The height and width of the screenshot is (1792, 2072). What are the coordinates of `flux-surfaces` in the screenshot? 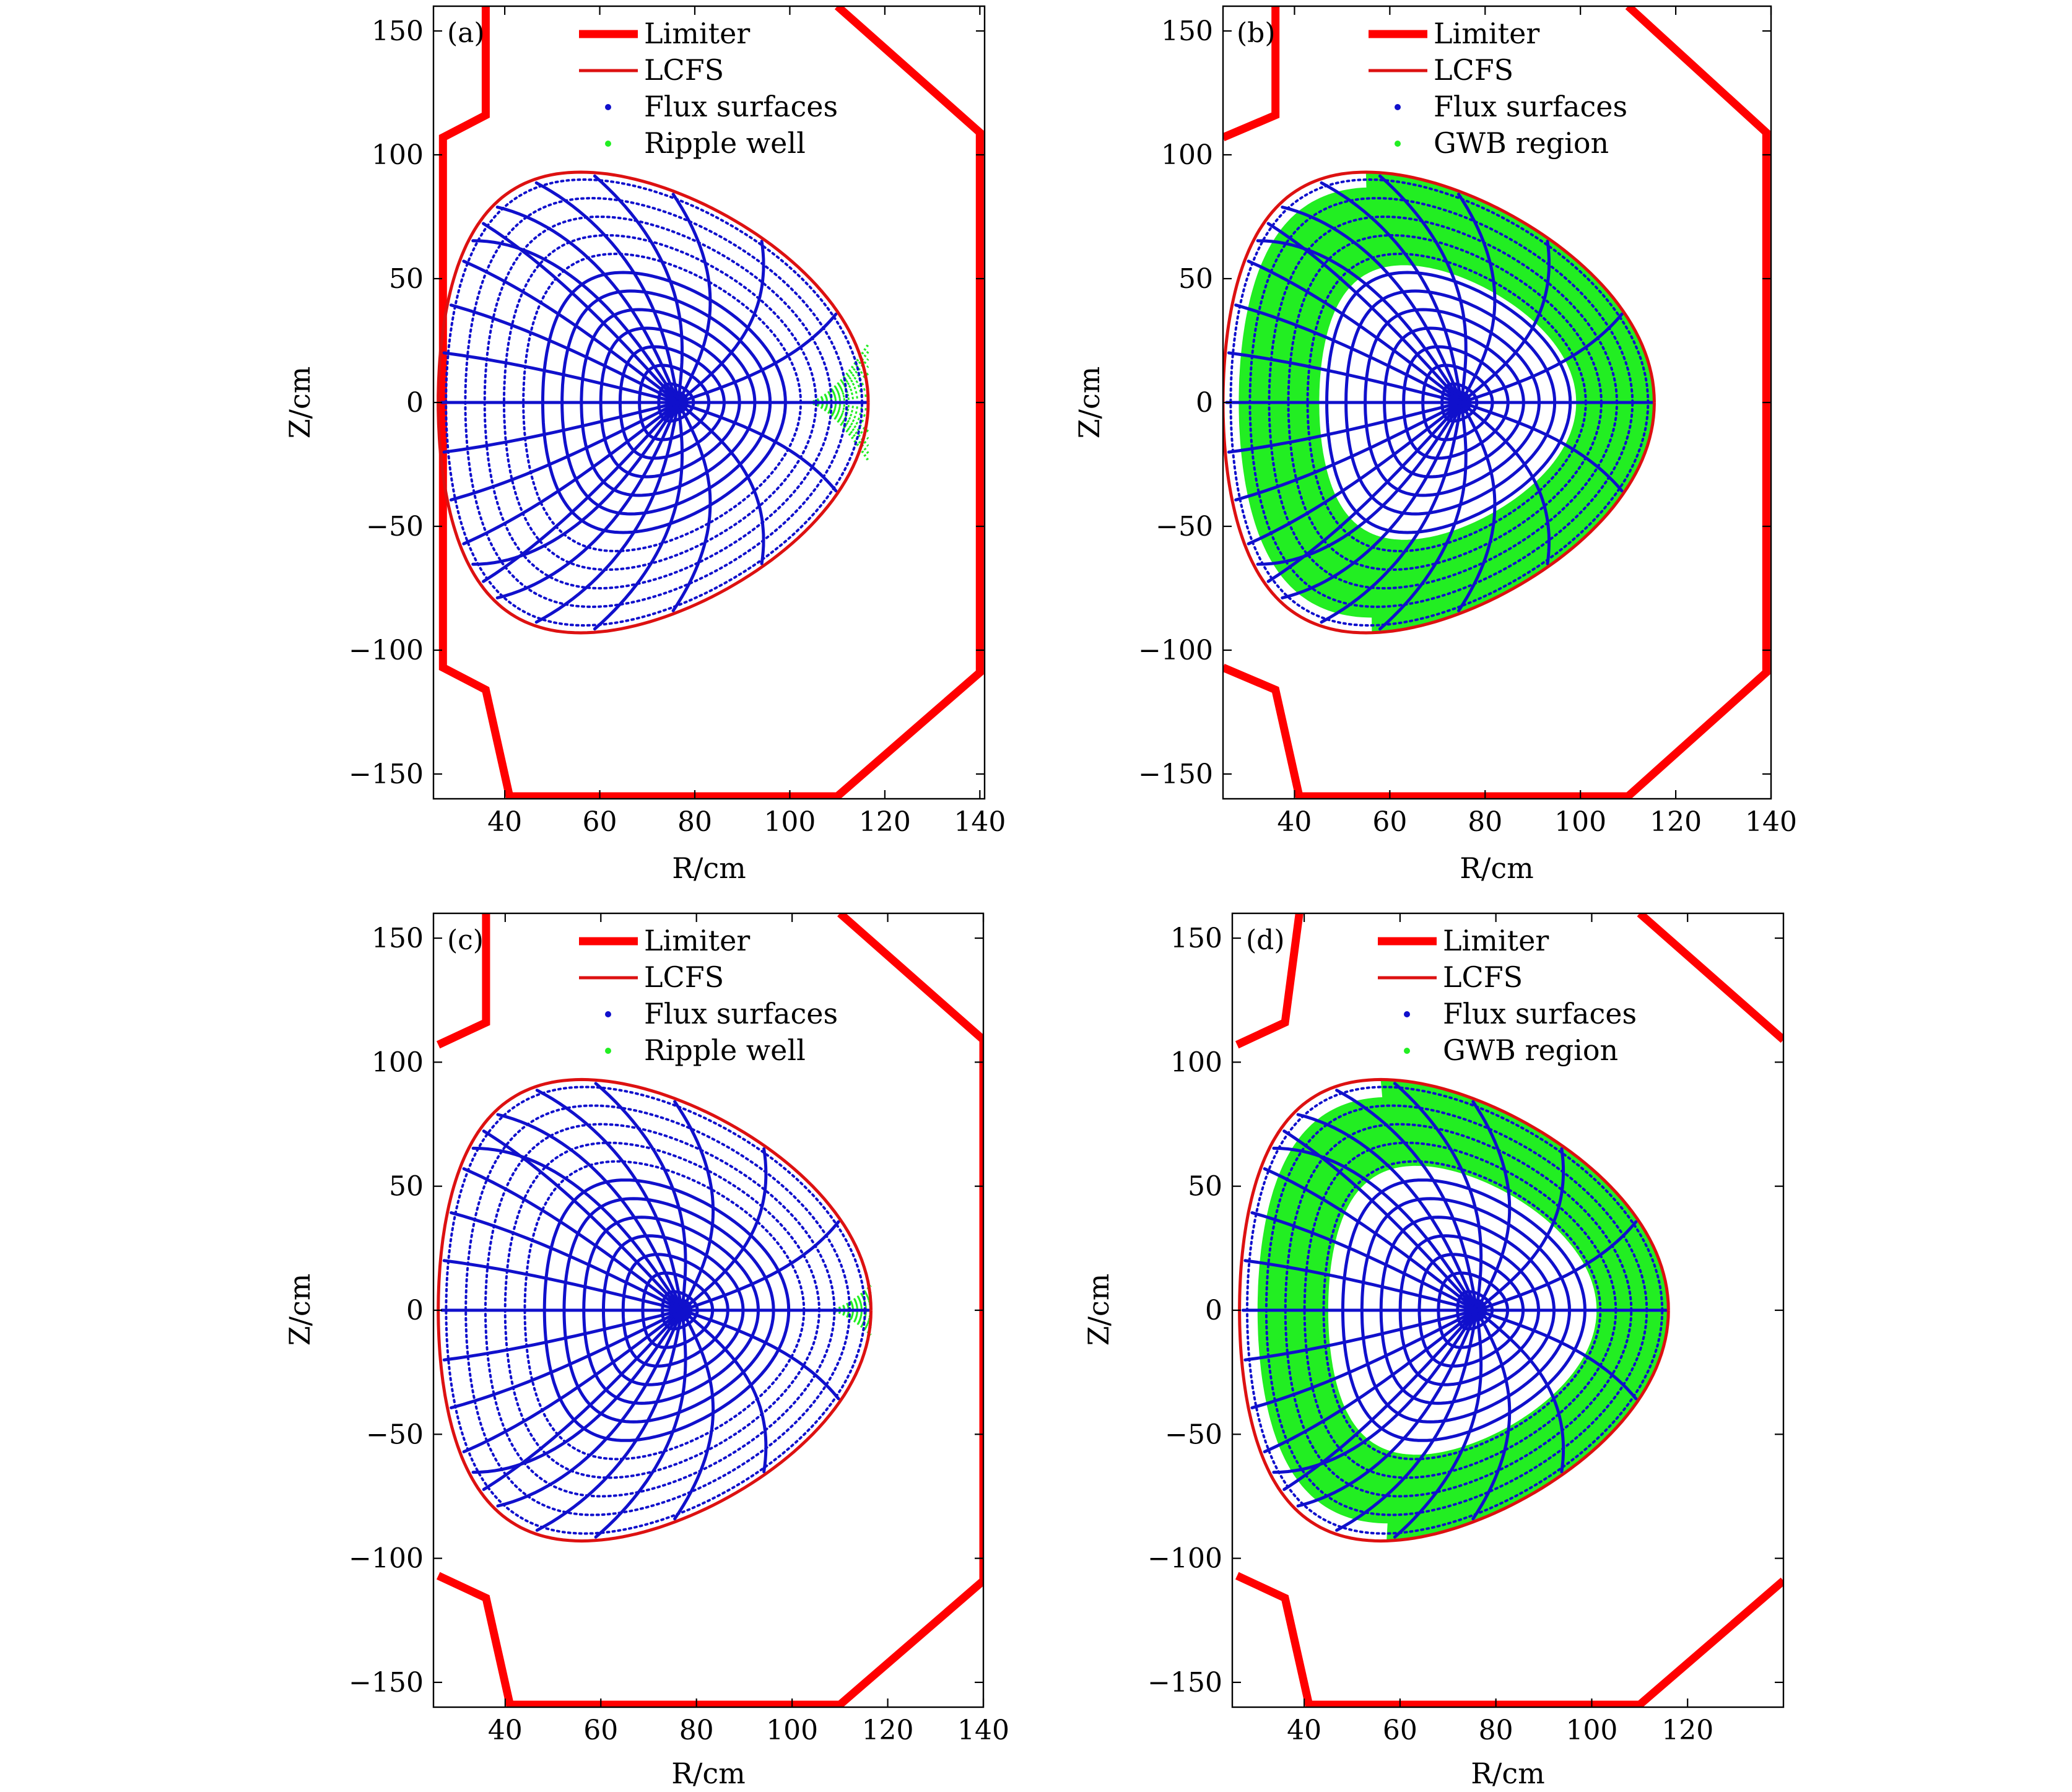 It's located at (654, 403).